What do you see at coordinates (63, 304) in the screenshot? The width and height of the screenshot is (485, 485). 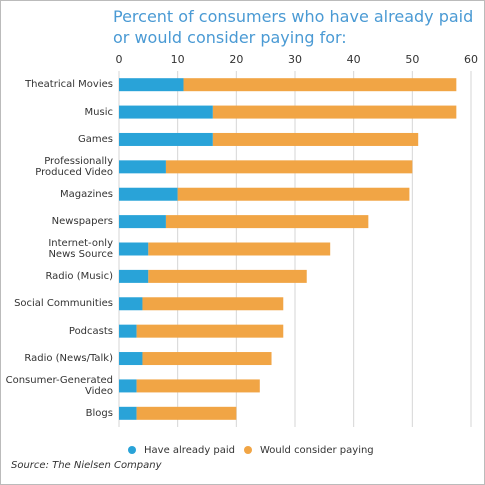 I see `y-tick-label: Social Communities` at bounding box center [63, 304].